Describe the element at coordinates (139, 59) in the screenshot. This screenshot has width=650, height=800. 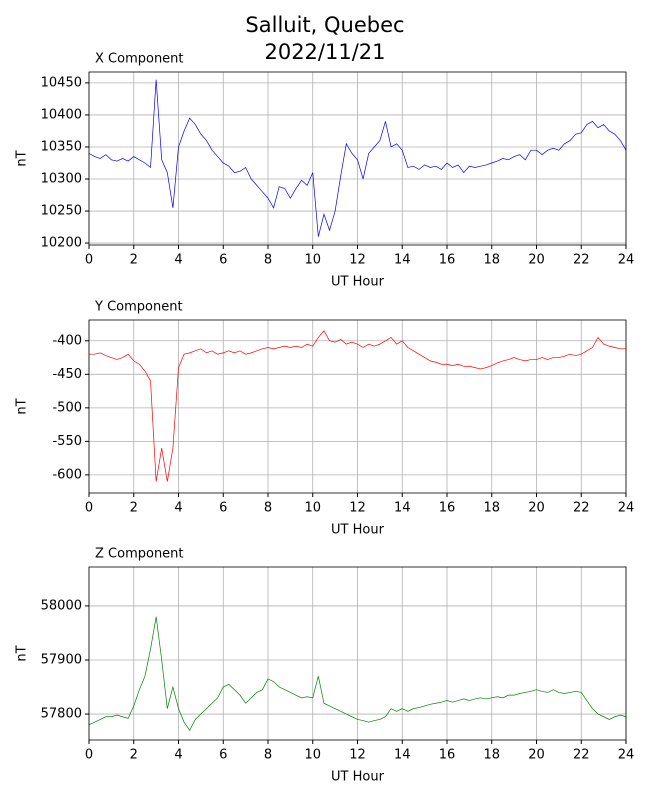
I see `axes-title: X Component` at that location.